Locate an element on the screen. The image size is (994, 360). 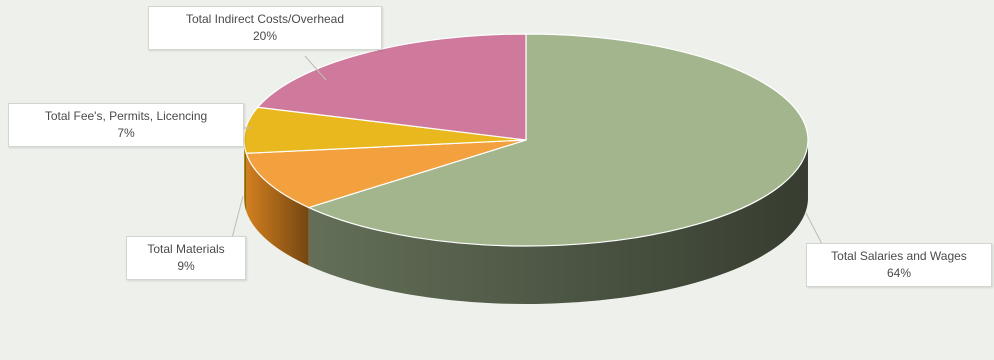
slice-percent-fees-permits: 7% is located at coordinates (126, 133).